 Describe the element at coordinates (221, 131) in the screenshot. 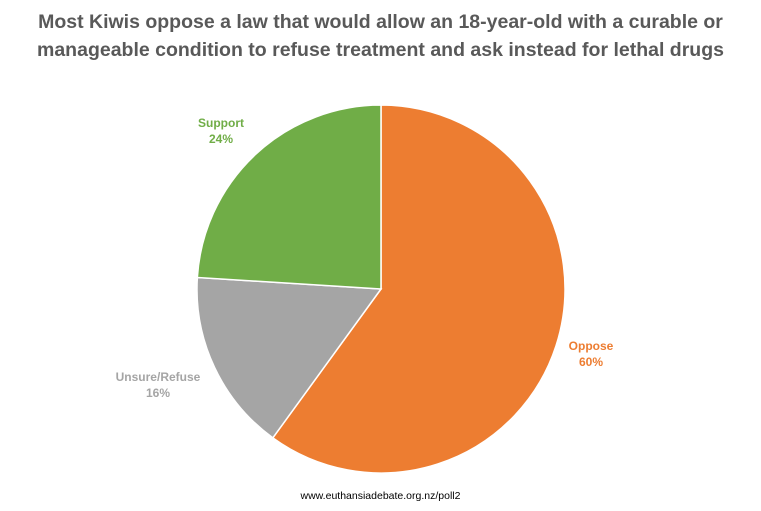

I see `slice-label-support: Support 24%` at that location.